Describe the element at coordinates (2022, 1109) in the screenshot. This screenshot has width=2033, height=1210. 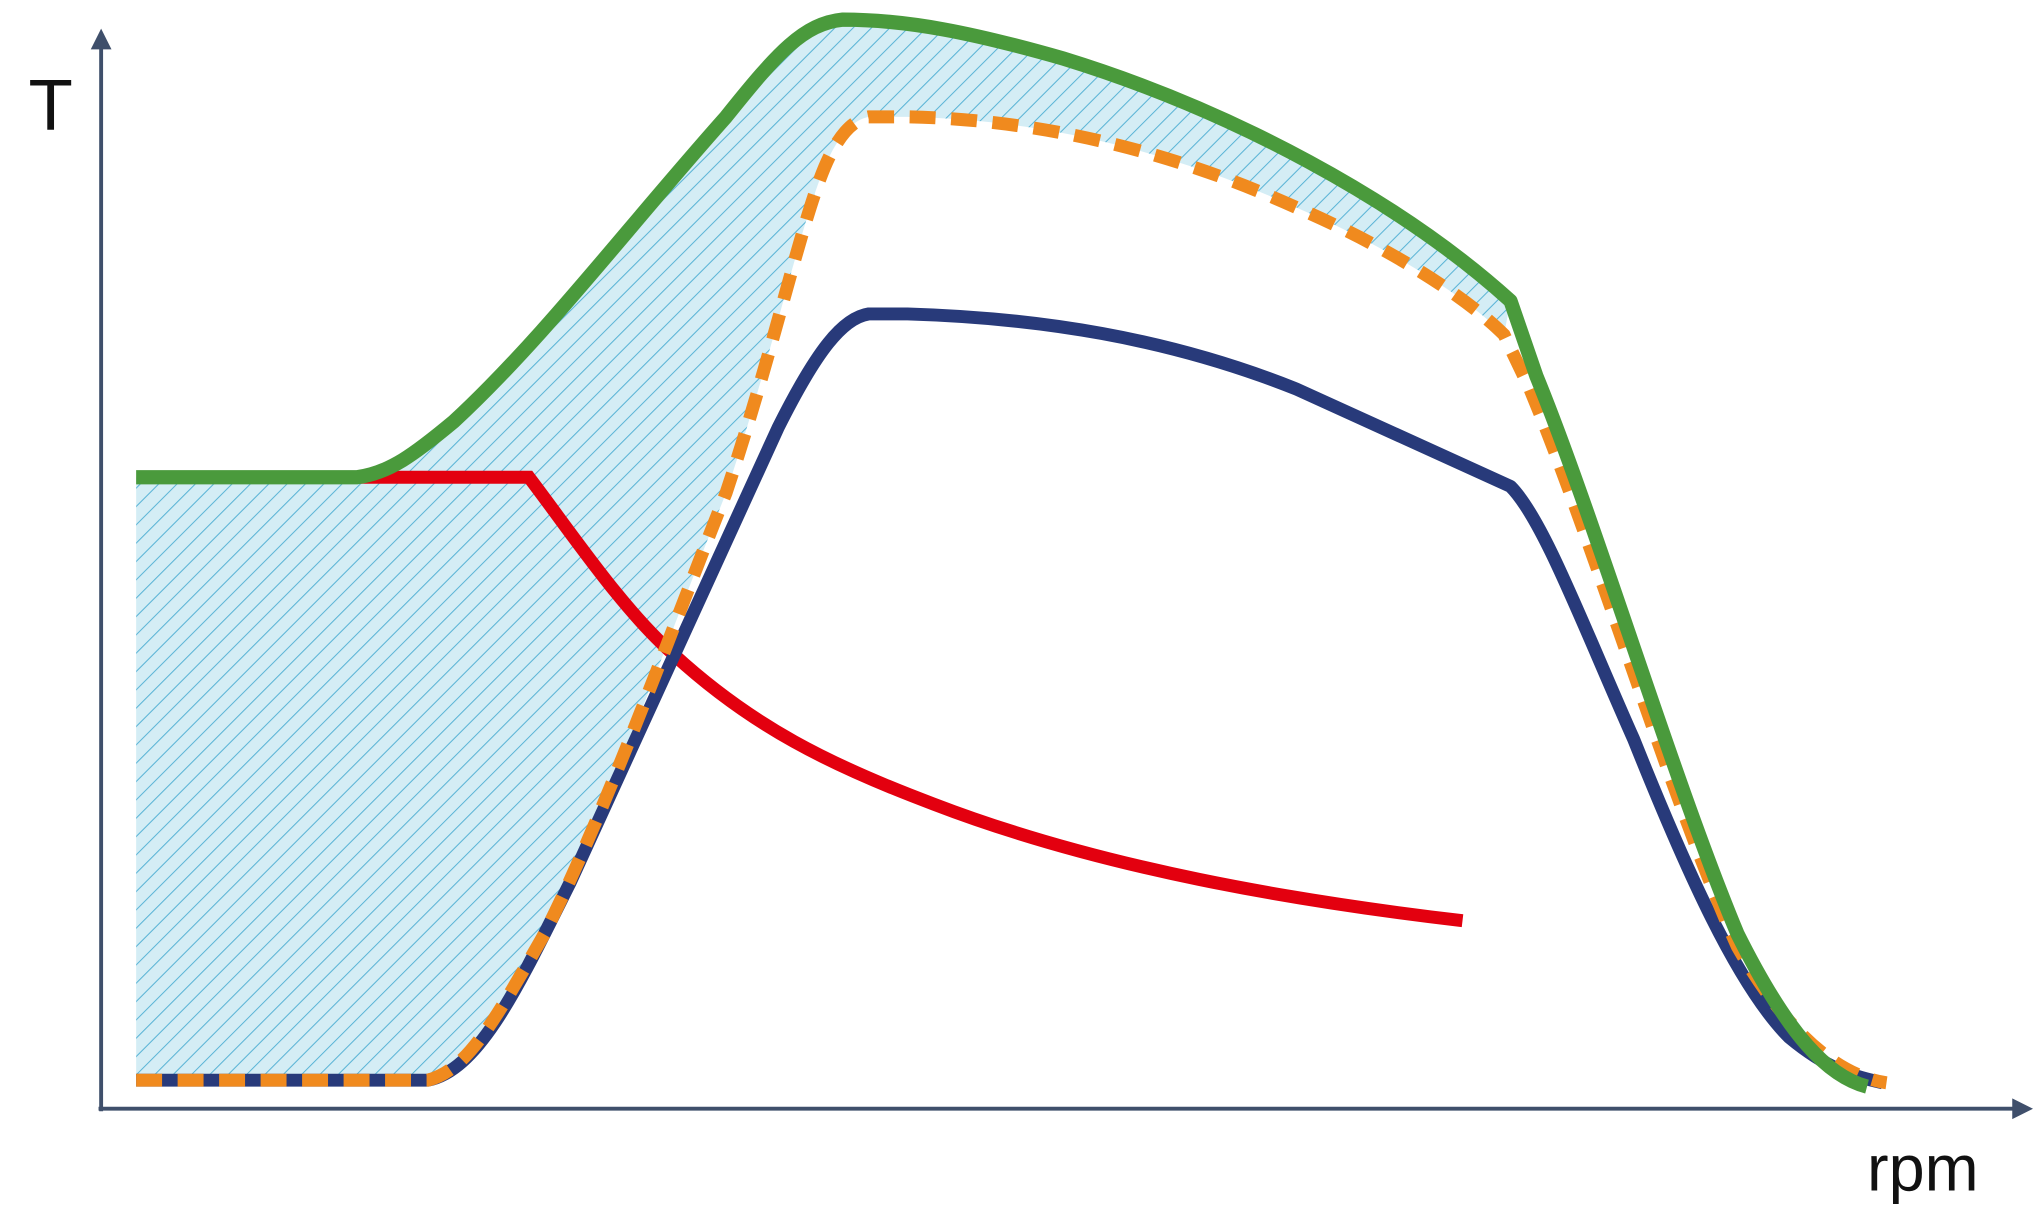
I see `x-axis-arrow` at that location.